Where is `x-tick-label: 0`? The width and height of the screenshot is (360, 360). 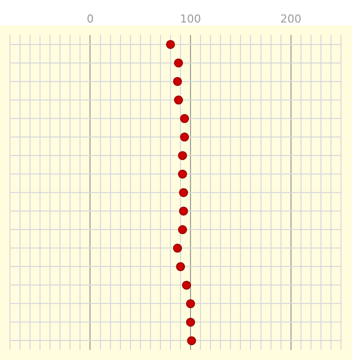
x-tick-label: 0 is located at coordinates (90, 19).